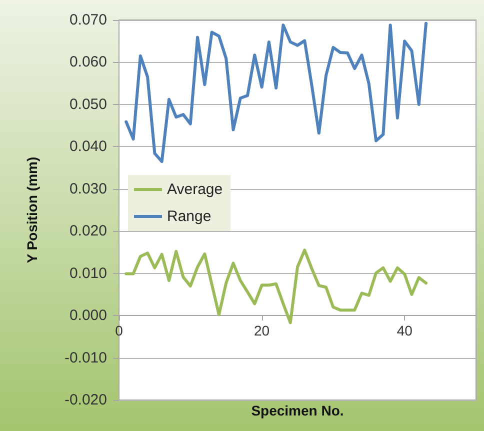 This screenshot has width=484, height=431. I want to click on y-tick-label: 0.070, so click(88, 20).